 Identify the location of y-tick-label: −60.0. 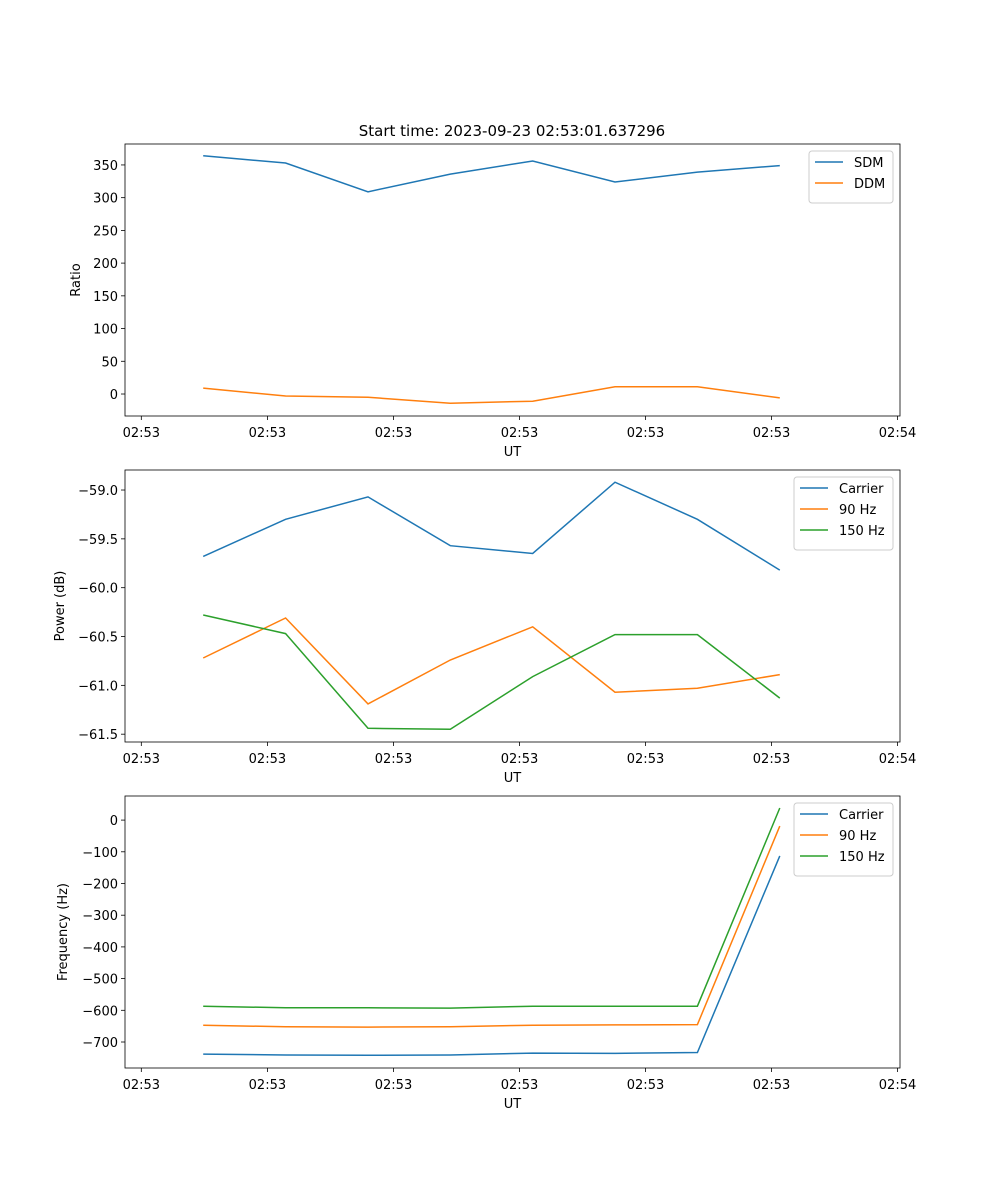
(98, 589).